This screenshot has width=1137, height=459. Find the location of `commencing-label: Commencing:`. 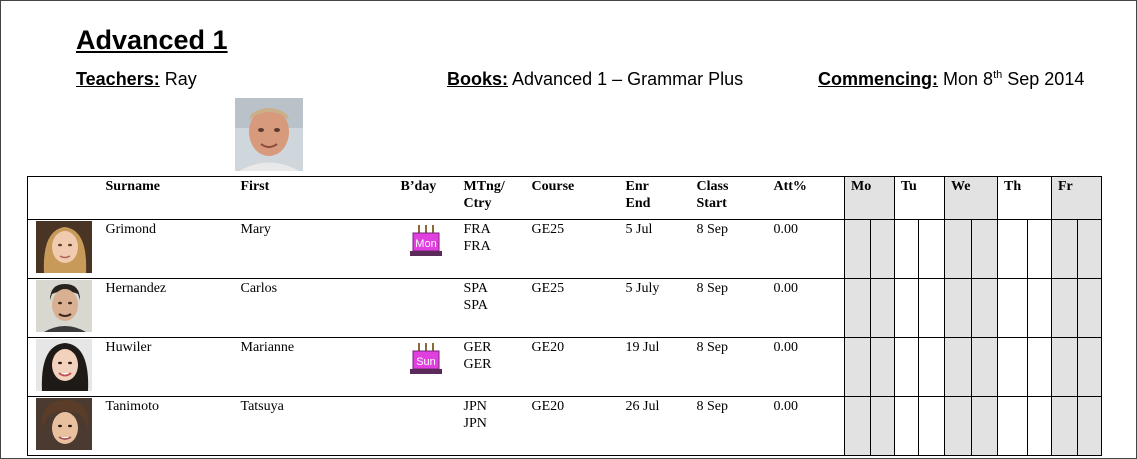

commencing-label: Commencing: is located at coordinates (878, 79).